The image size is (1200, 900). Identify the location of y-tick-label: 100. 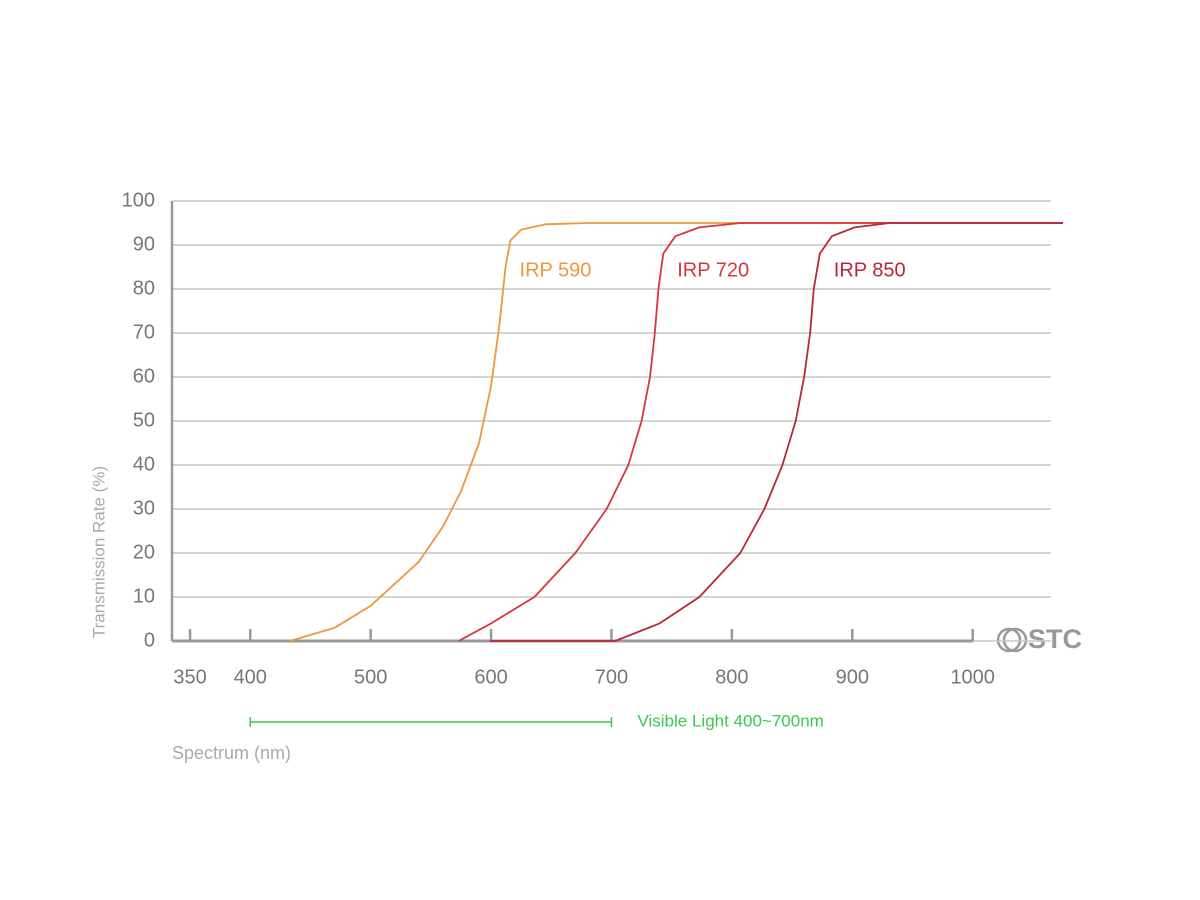
(138, 200).